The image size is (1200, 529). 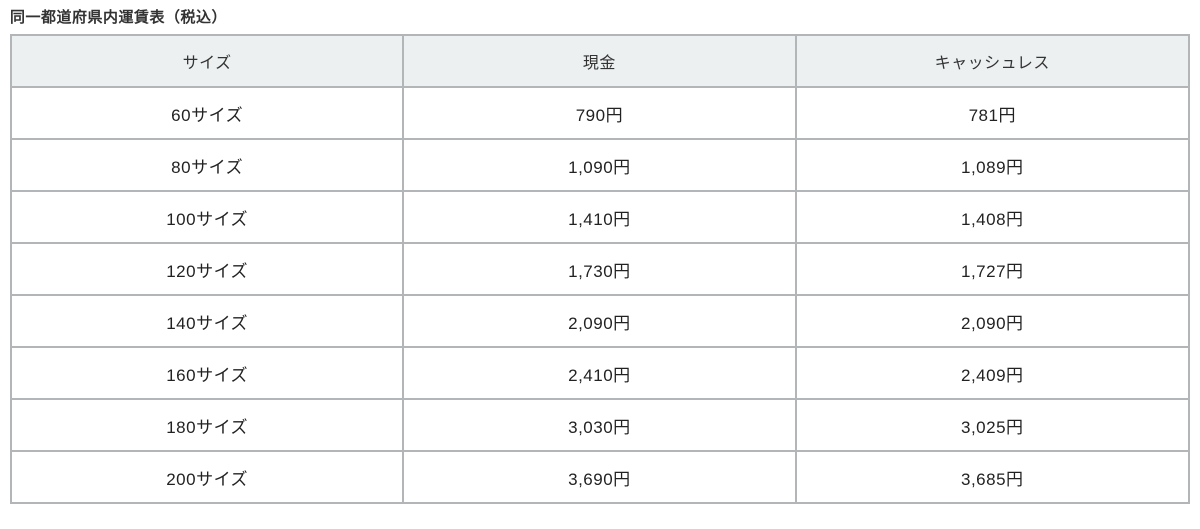 I want to click on size-cell: 200サイズ, so click(x=207, y=477).